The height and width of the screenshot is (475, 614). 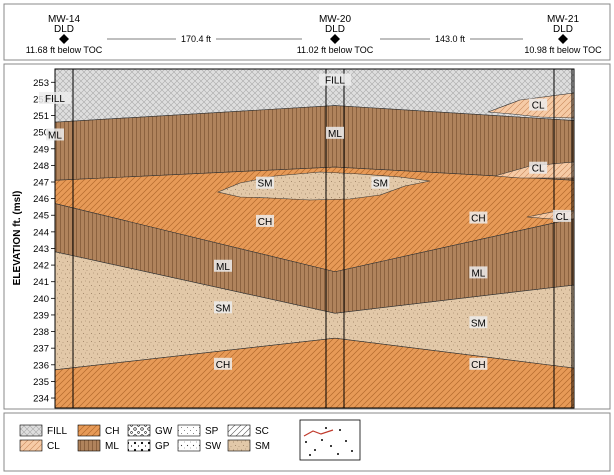 What do you see at coordinates (262, 446) in the screenshot?
I see `legend-label-sm: SM` at bounding box center [262, 446].